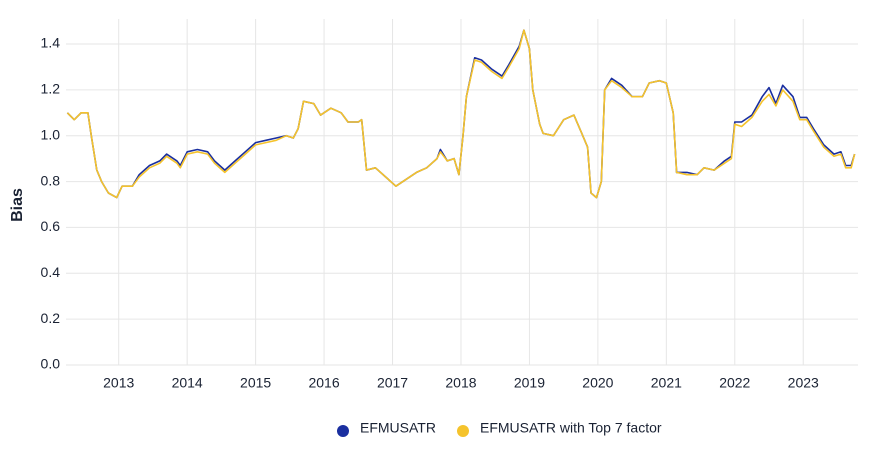 Image resolution: width=870 pixels, height=457 pixels. What do you see at coordinates (734, 383) in the screenshot?
I see `x-tick-label: 2022` at bounding box center [734, 383].